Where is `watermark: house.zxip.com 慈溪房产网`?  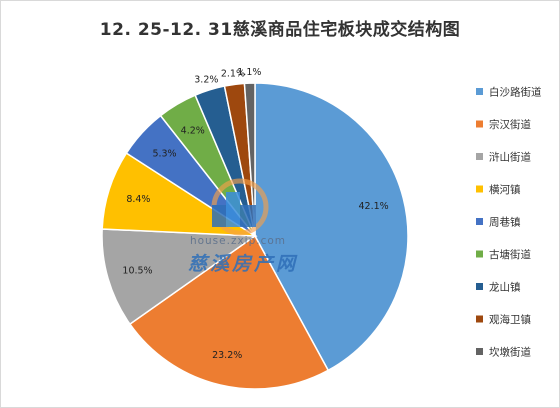 watermark: house.zxip.com 慈溪房产网 is located at coordinates (243, 226).